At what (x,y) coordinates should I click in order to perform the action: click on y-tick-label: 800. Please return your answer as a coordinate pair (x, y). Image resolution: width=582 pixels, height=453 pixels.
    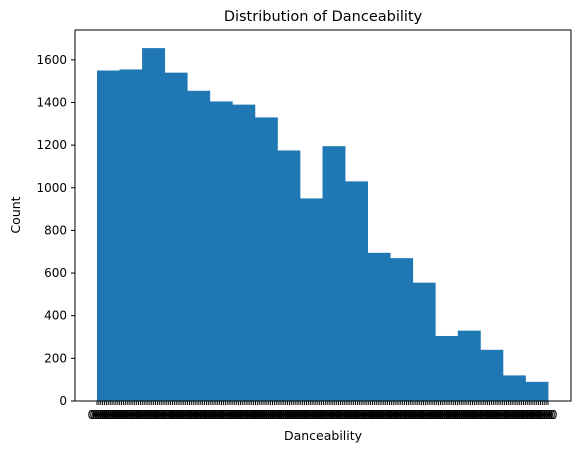
    Looking at the image, I should click on (55, 230).